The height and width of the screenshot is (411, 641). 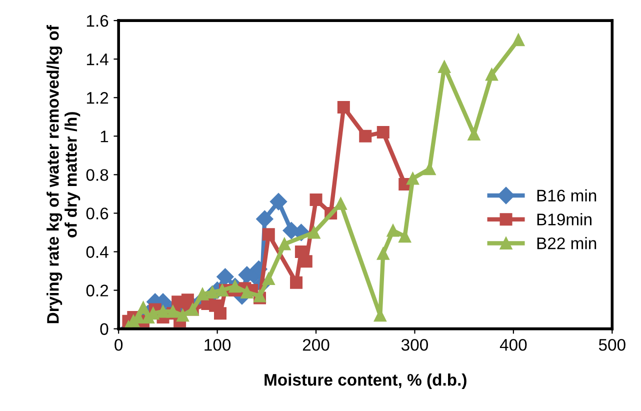 I want to click on x-tick-label: 0, so click(x=118, y=344).